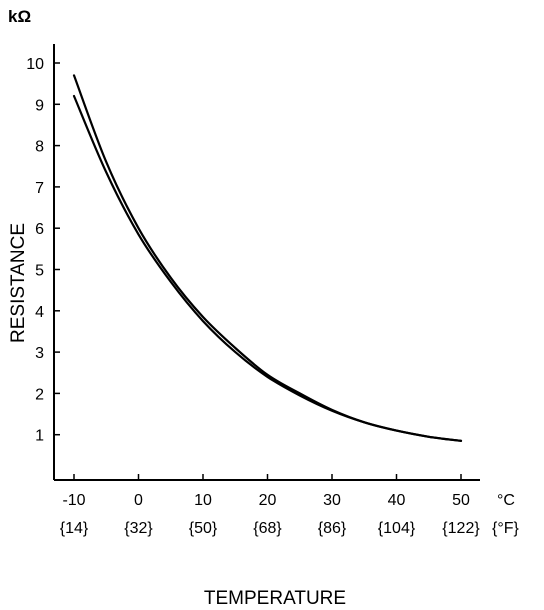  What do you see at coordinates (397, 500) in the screenshot?
I see `x-tick-label-celsius: 40` at bounding box center [397, 500].